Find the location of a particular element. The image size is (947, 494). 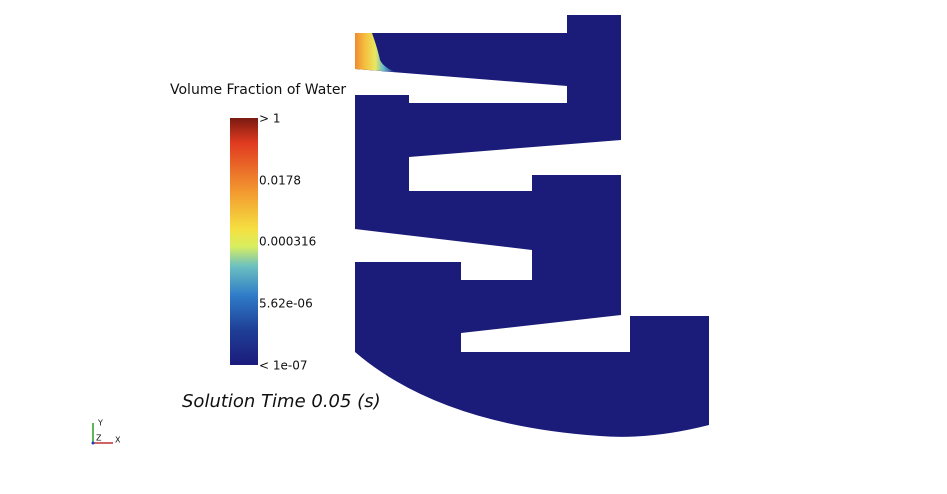

legend-label: 0.000316 is located at coordinates (287, 242).